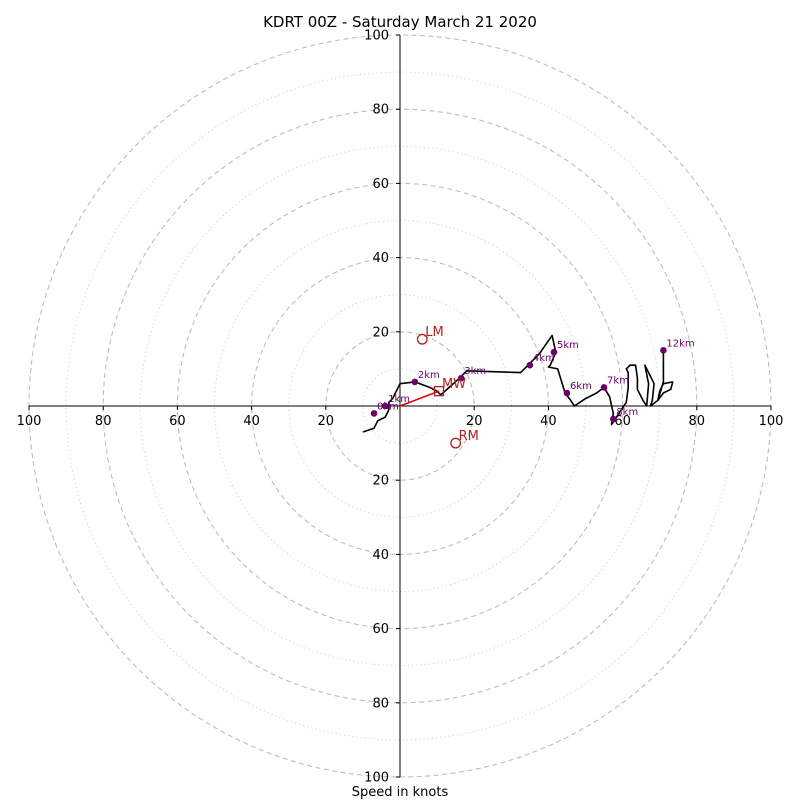 This screenshot has width=800, height=800. What do you see at coordinates (544, 358) in the screenshot?
I see `height-label-4km: 4km` at bounding box center [544, 358].